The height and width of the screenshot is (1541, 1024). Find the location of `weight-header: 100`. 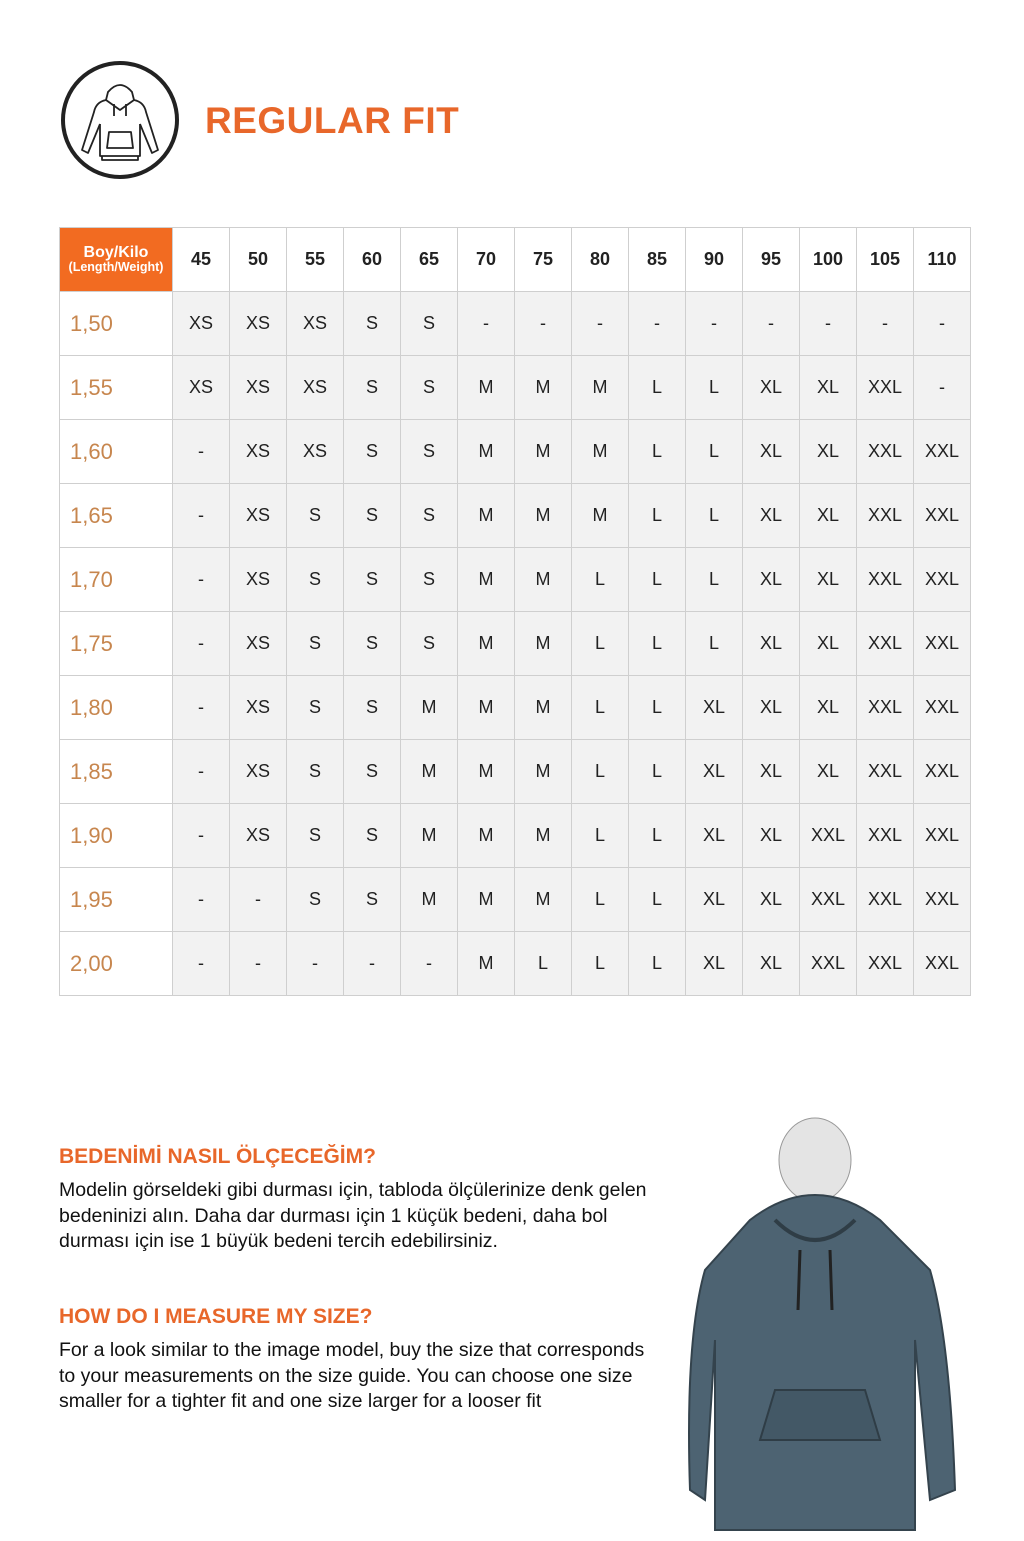

weight-header: 100 is located at coordinates (828, 259).